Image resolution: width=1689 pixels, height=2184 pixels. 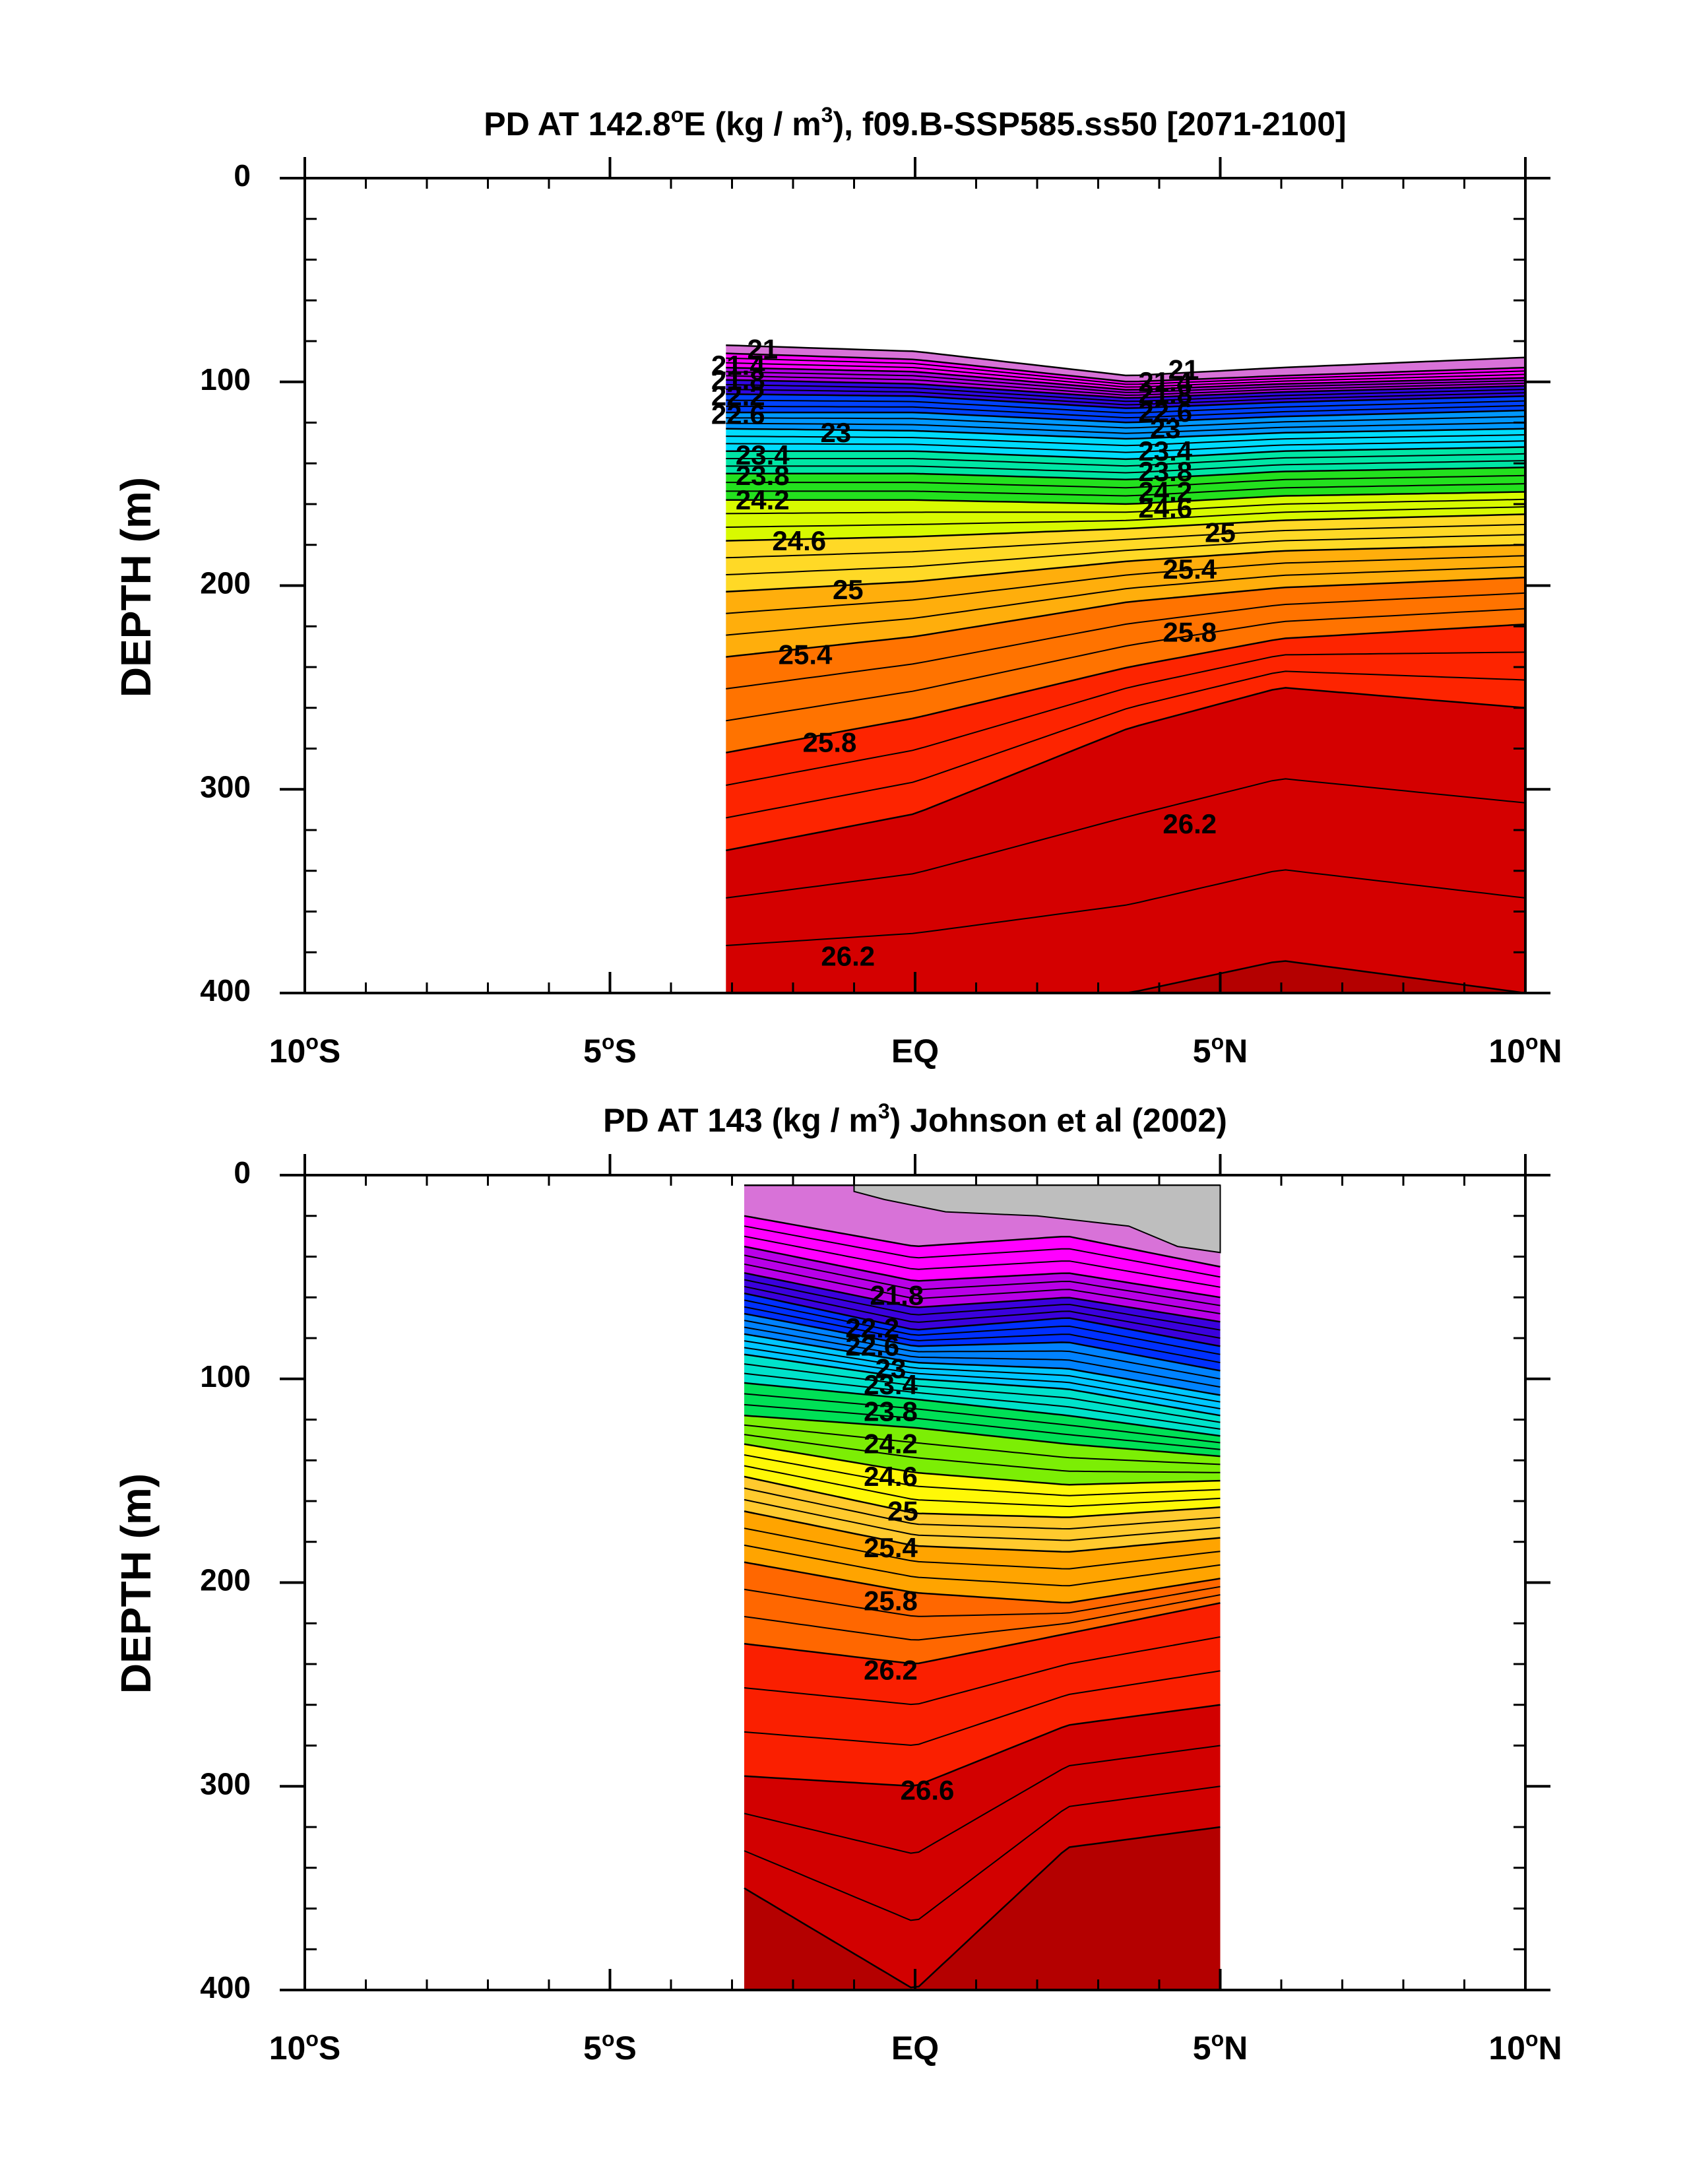 I want to click on panel-1-isopycnals, so click(x=1125, y=668).